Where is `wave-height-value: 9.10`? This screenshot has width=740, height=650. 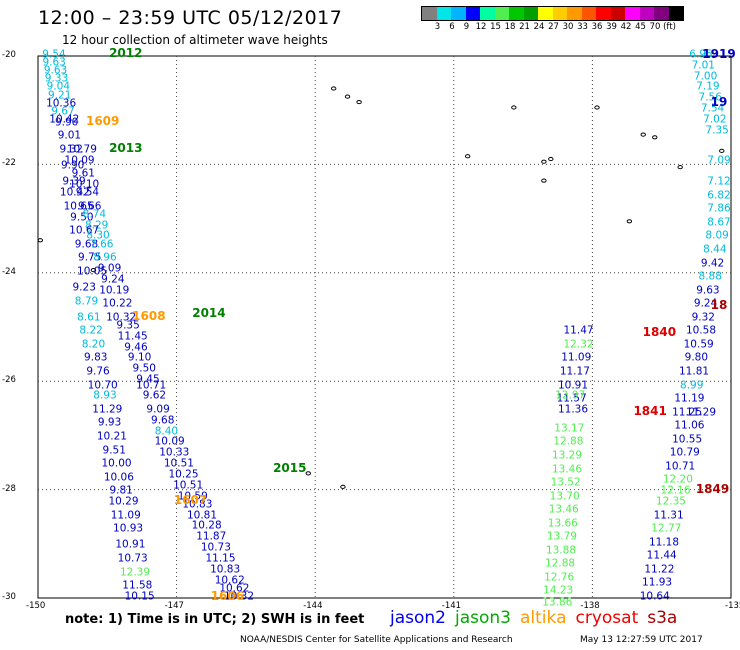 wave-height-value: 9.10 is located at coordinates (139, 357).